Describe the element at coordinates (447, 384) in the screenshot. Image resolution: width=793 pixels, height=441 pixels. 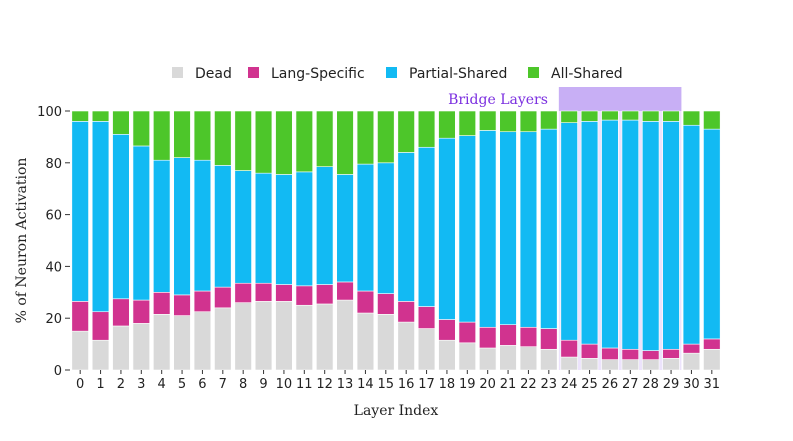
I see `x-tick-label: 18` at that location.